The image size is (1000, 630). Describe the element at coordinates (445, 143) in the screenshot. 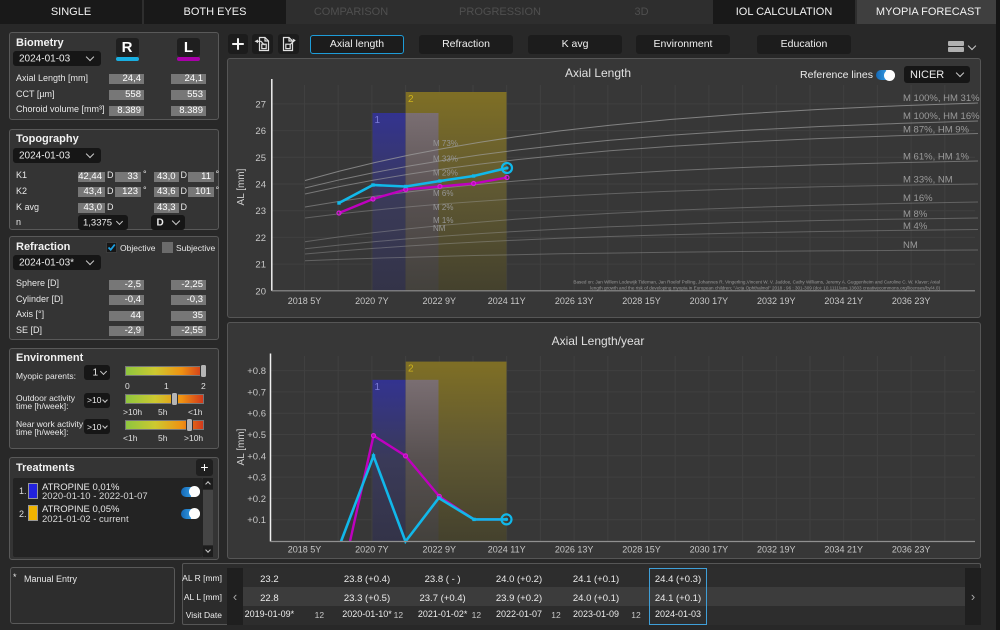

I see `svg-text: M 73%` at that location.